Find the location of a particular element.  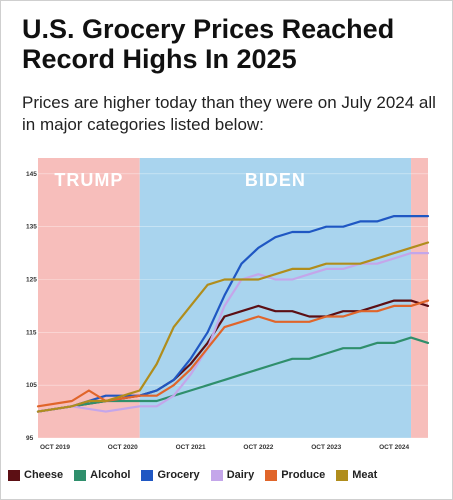

legend-label: Cheese is located at coordinates (44, 475).